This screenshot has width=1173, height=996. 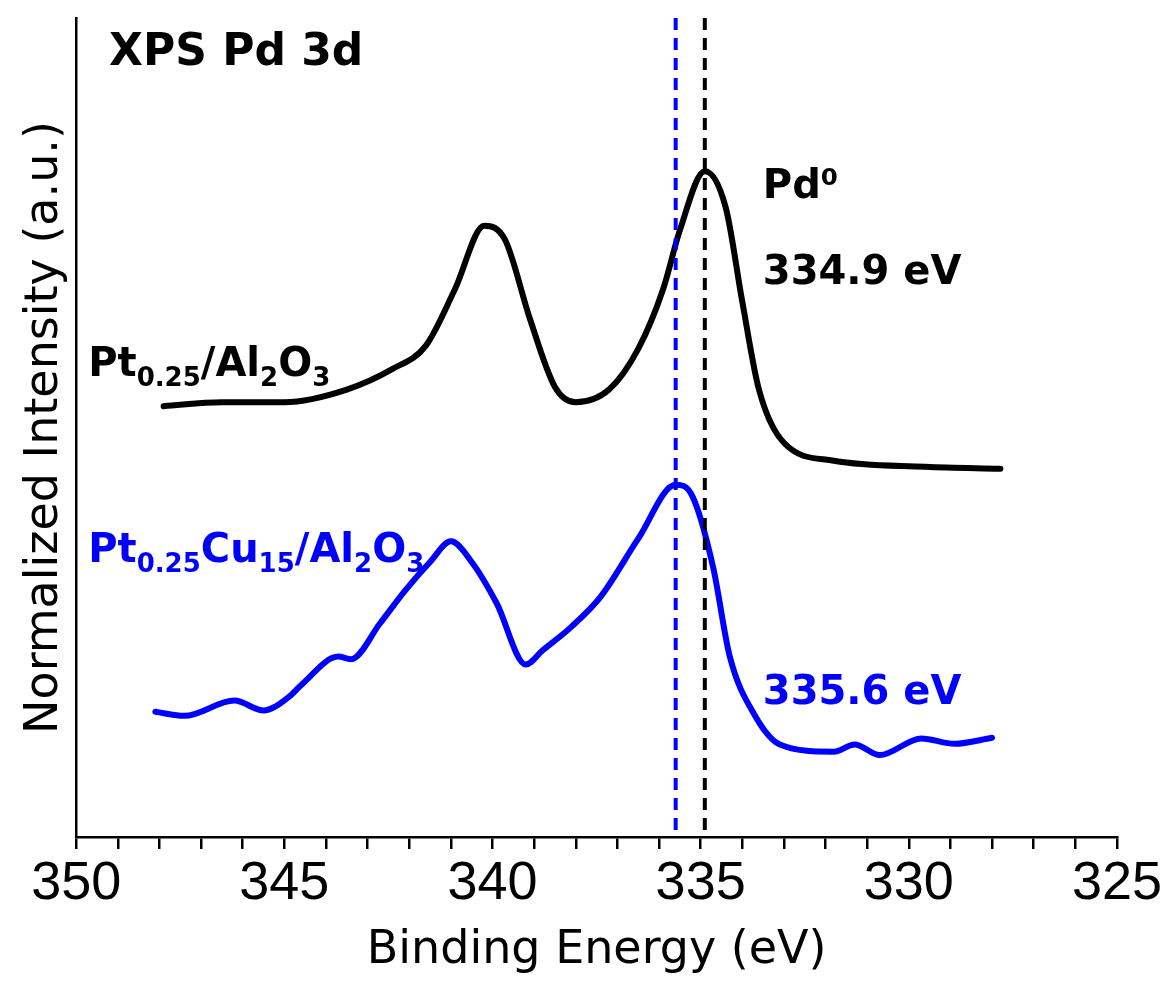 I want to click on x-axis-title: Binding Energy (eV), so click(x=596, y=947).